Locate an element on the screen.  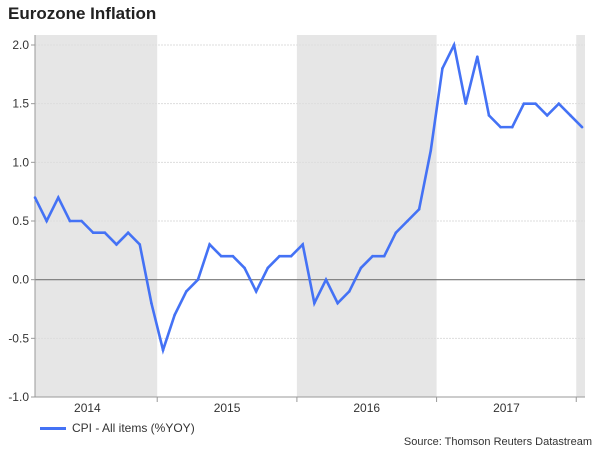
y-tick-label: 0.0 is located at coordinates (20, 280).